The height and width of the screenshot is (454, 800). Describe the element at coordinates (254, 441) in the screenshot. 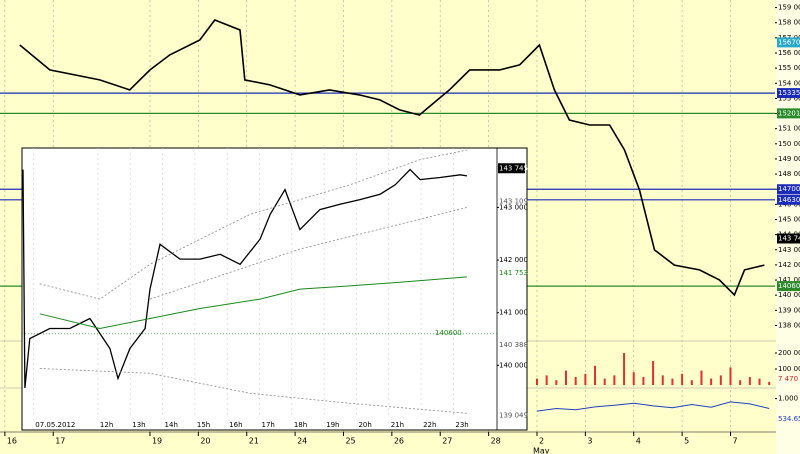

I see `x-tick-label: 21` at that location.